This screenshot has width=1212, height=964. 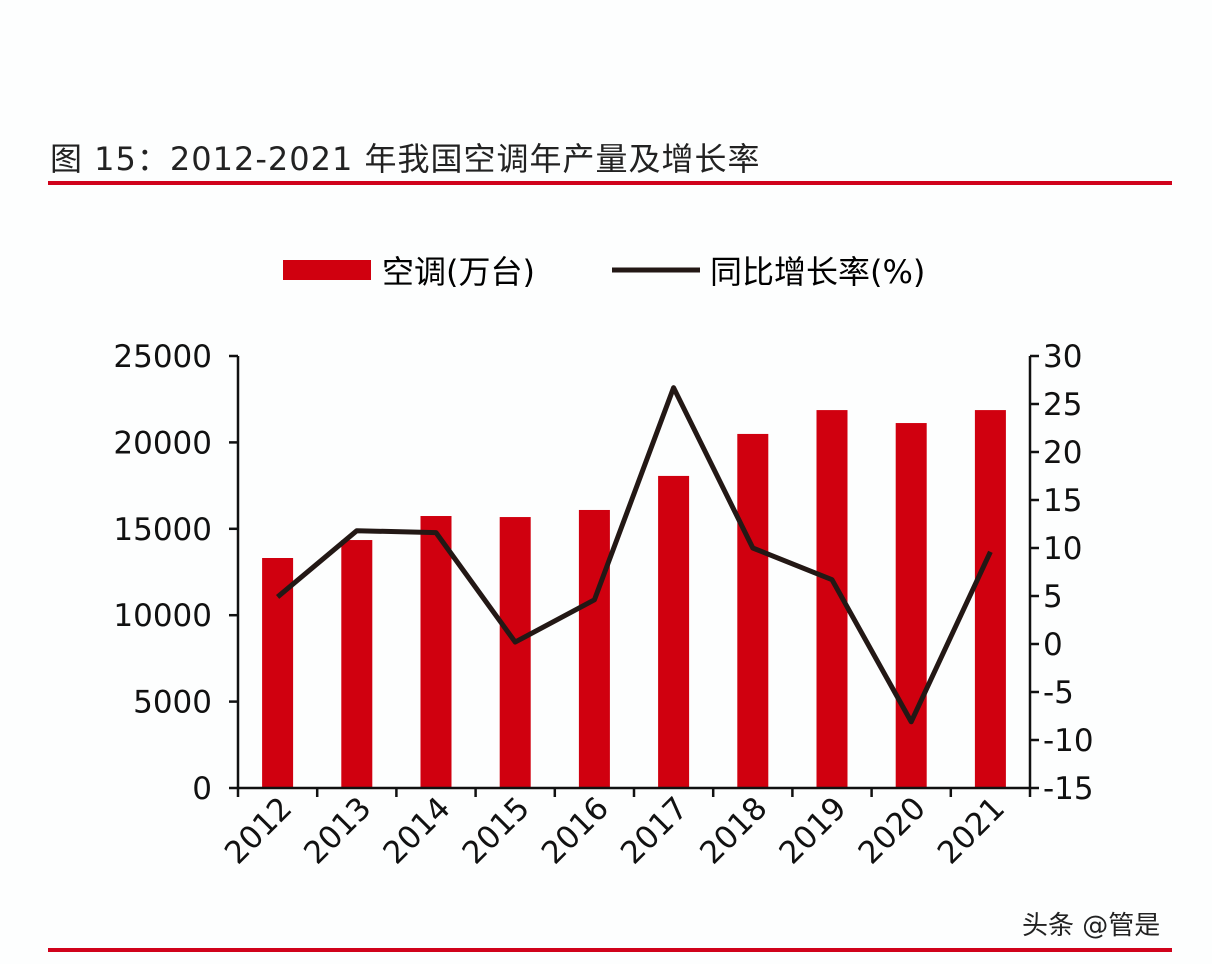 What do you see at coordinates (817, 272) in the screenshot?
I see `legend-line-label: 同比增长率(%)` at bounding box center [817, 272].